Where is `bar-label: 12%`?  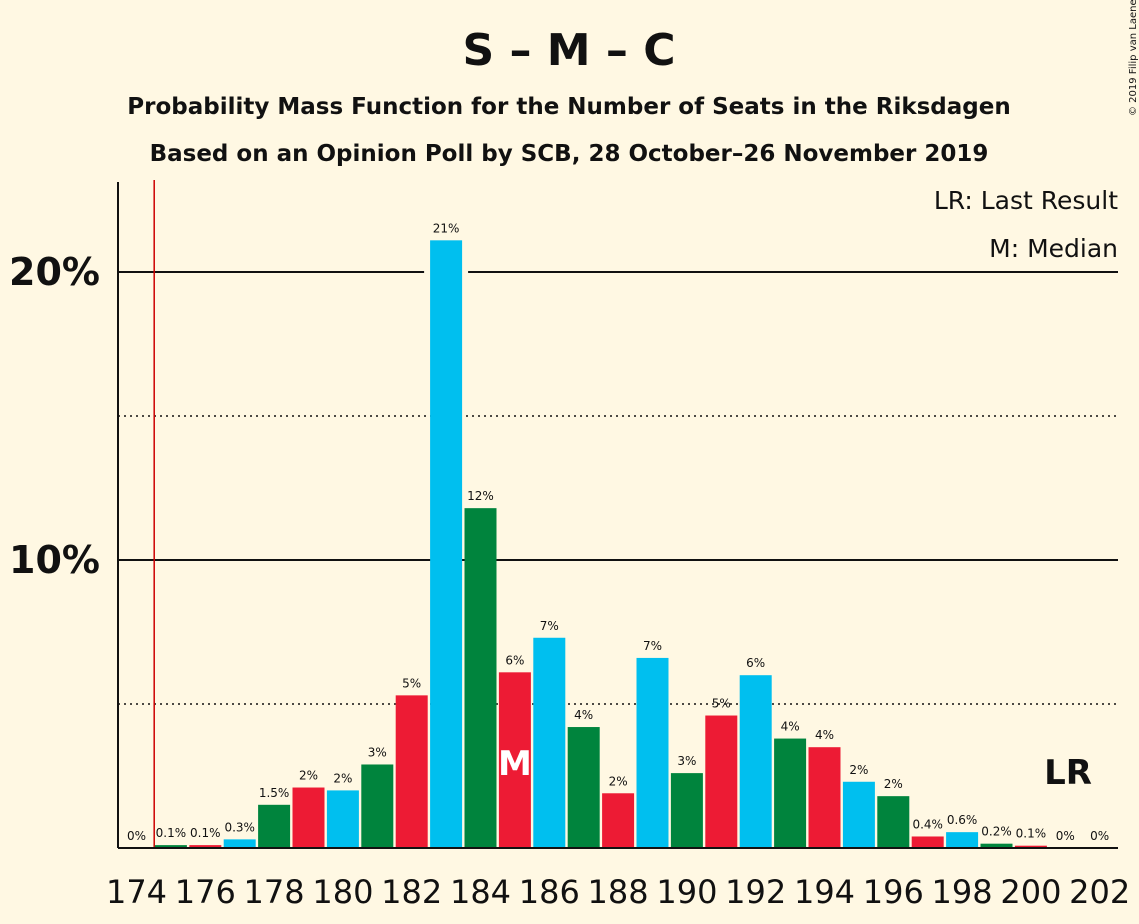
bar-label: 12% is located at coordinates (480, 496).